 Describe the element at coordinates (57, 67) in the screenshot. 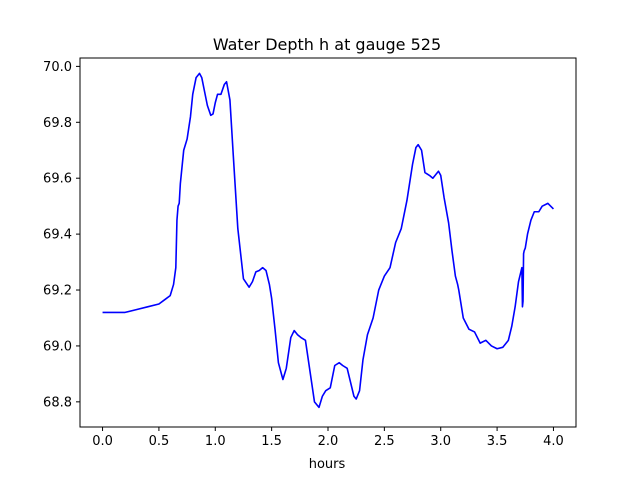

I see `y-tick-label: 70.0` at that location.